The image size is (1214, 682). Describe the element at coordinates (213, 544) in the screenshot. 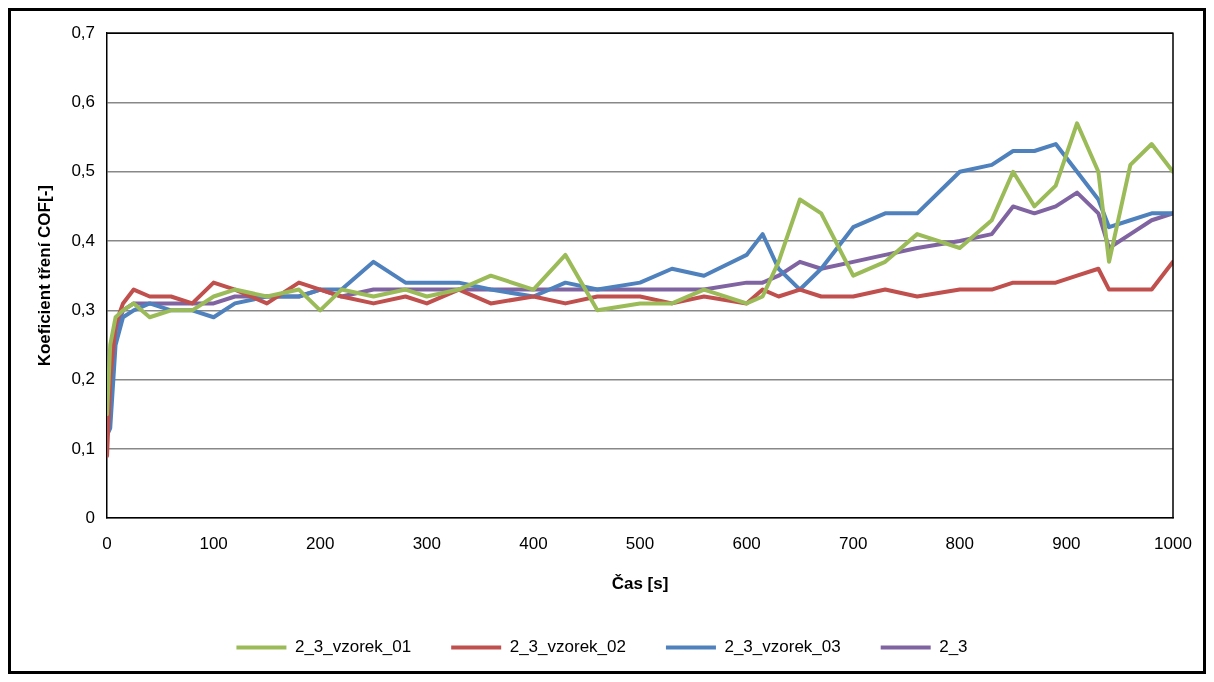

I see `x-tick-label: 100` at that location.